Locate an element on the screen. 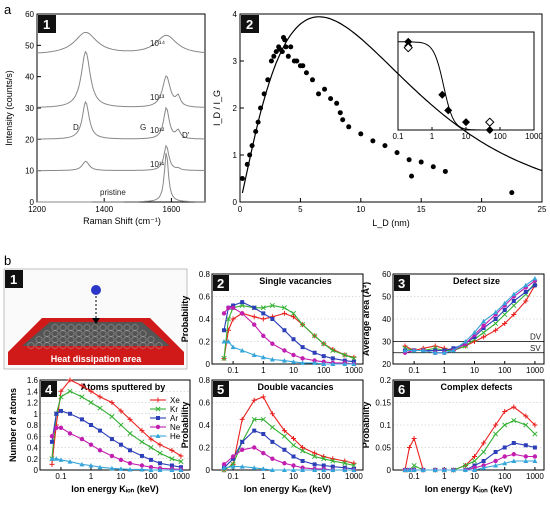 The image size is (550, 511). b2-y-tick-label: 0.4 is located at coordinates (205, 319).